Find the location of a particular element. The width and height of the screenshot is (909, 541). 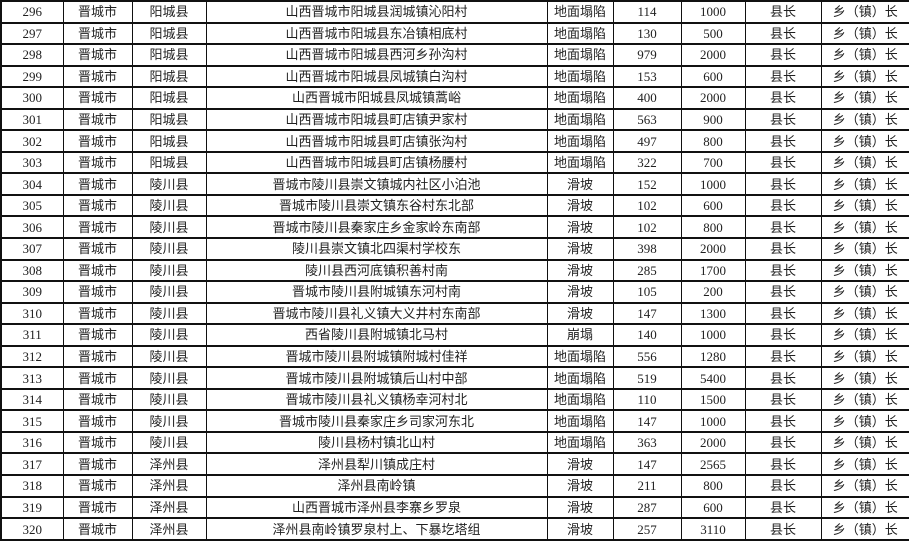

cell-number-1: 147 is located at coordinates (647, 464).